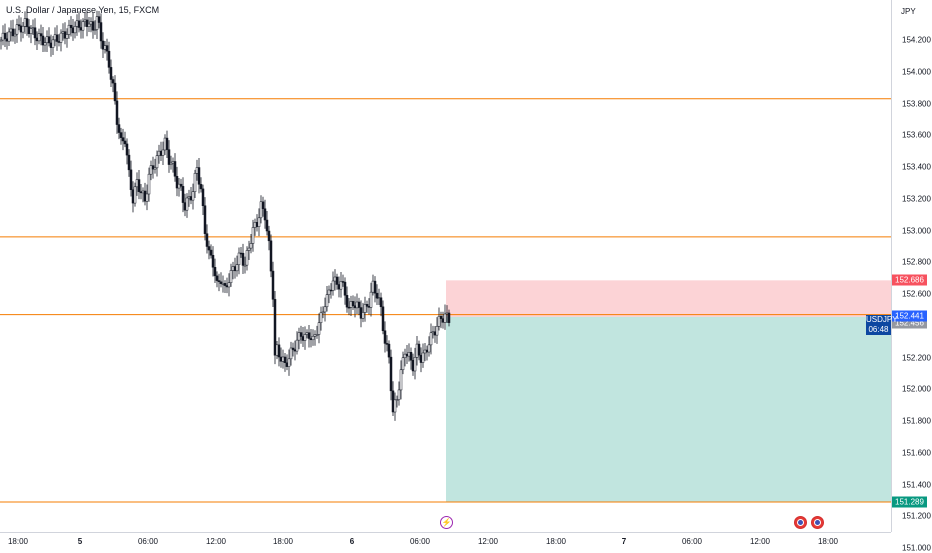 The image size is (932, 553). Describe the element at coordinates (916, 72) in the screenshot. I see `price-tick-label: 154.000` at that location.